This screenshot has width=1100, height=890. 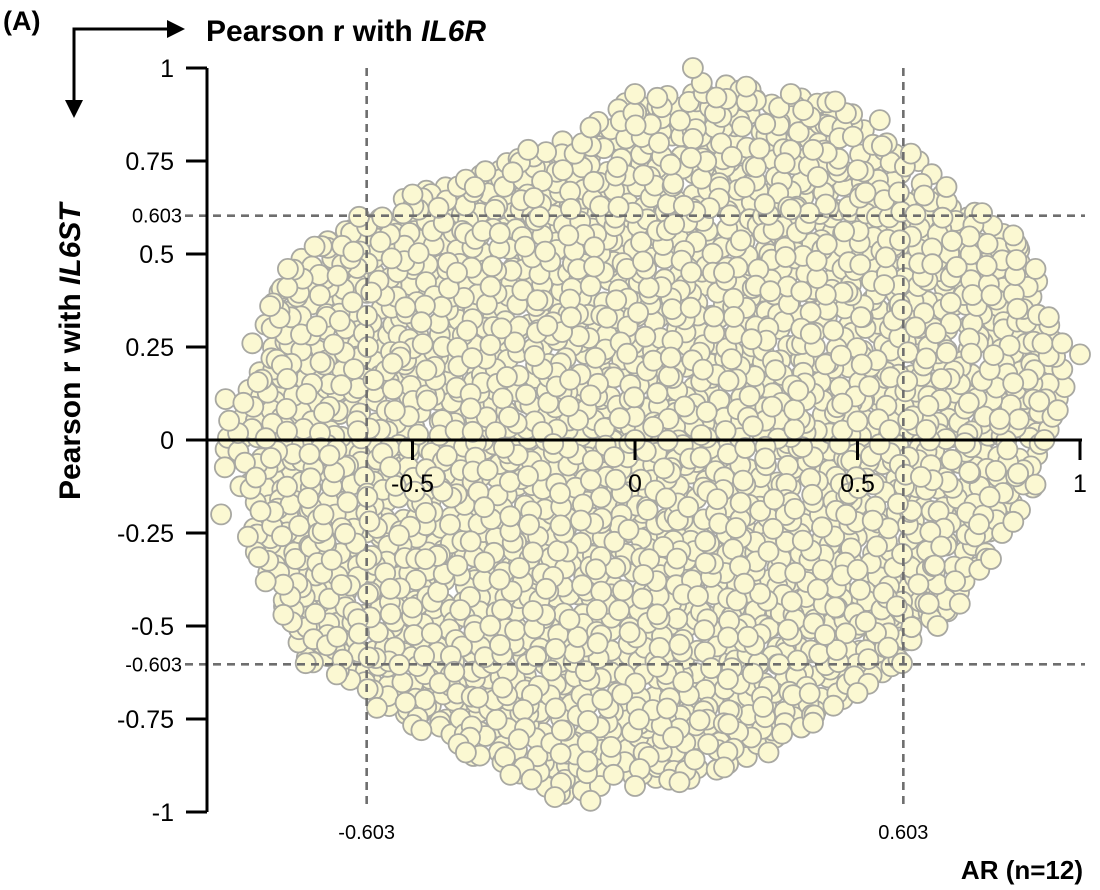 What do you see at coordinates (70, 350) in the screenshot?
I see `y-axis-title: Pearson r with IL6ST` at bounding box center [70, 350].